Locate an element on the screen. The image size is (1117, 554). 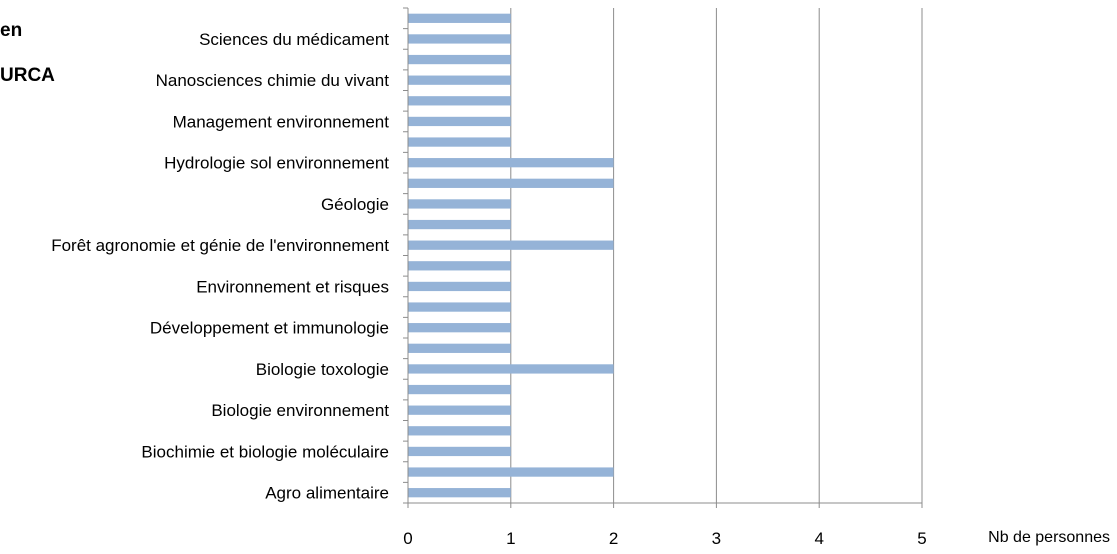
category-label-8: Développement et immunologie is located at coordinates (269, 328).